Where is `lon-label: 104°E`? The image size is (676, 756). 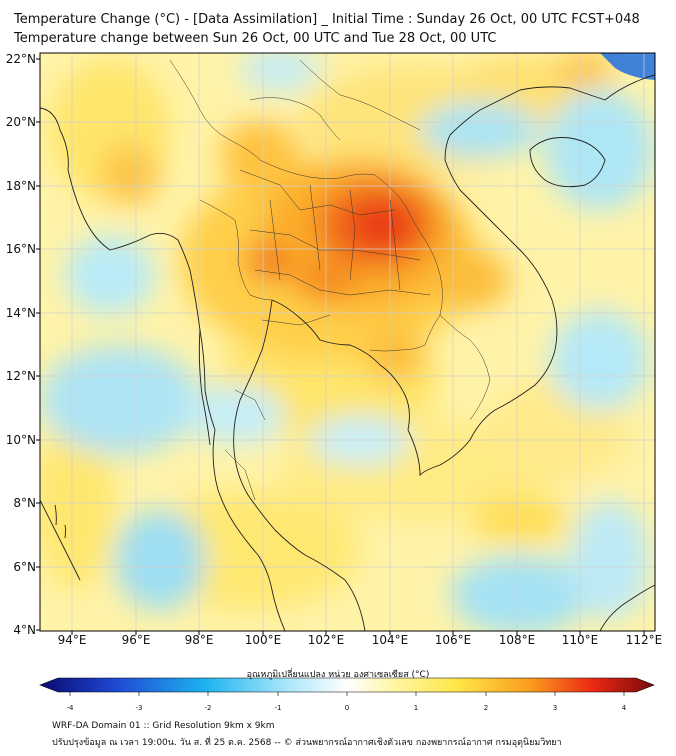 lon-label: 104°E is located at coordinates (390, 640).